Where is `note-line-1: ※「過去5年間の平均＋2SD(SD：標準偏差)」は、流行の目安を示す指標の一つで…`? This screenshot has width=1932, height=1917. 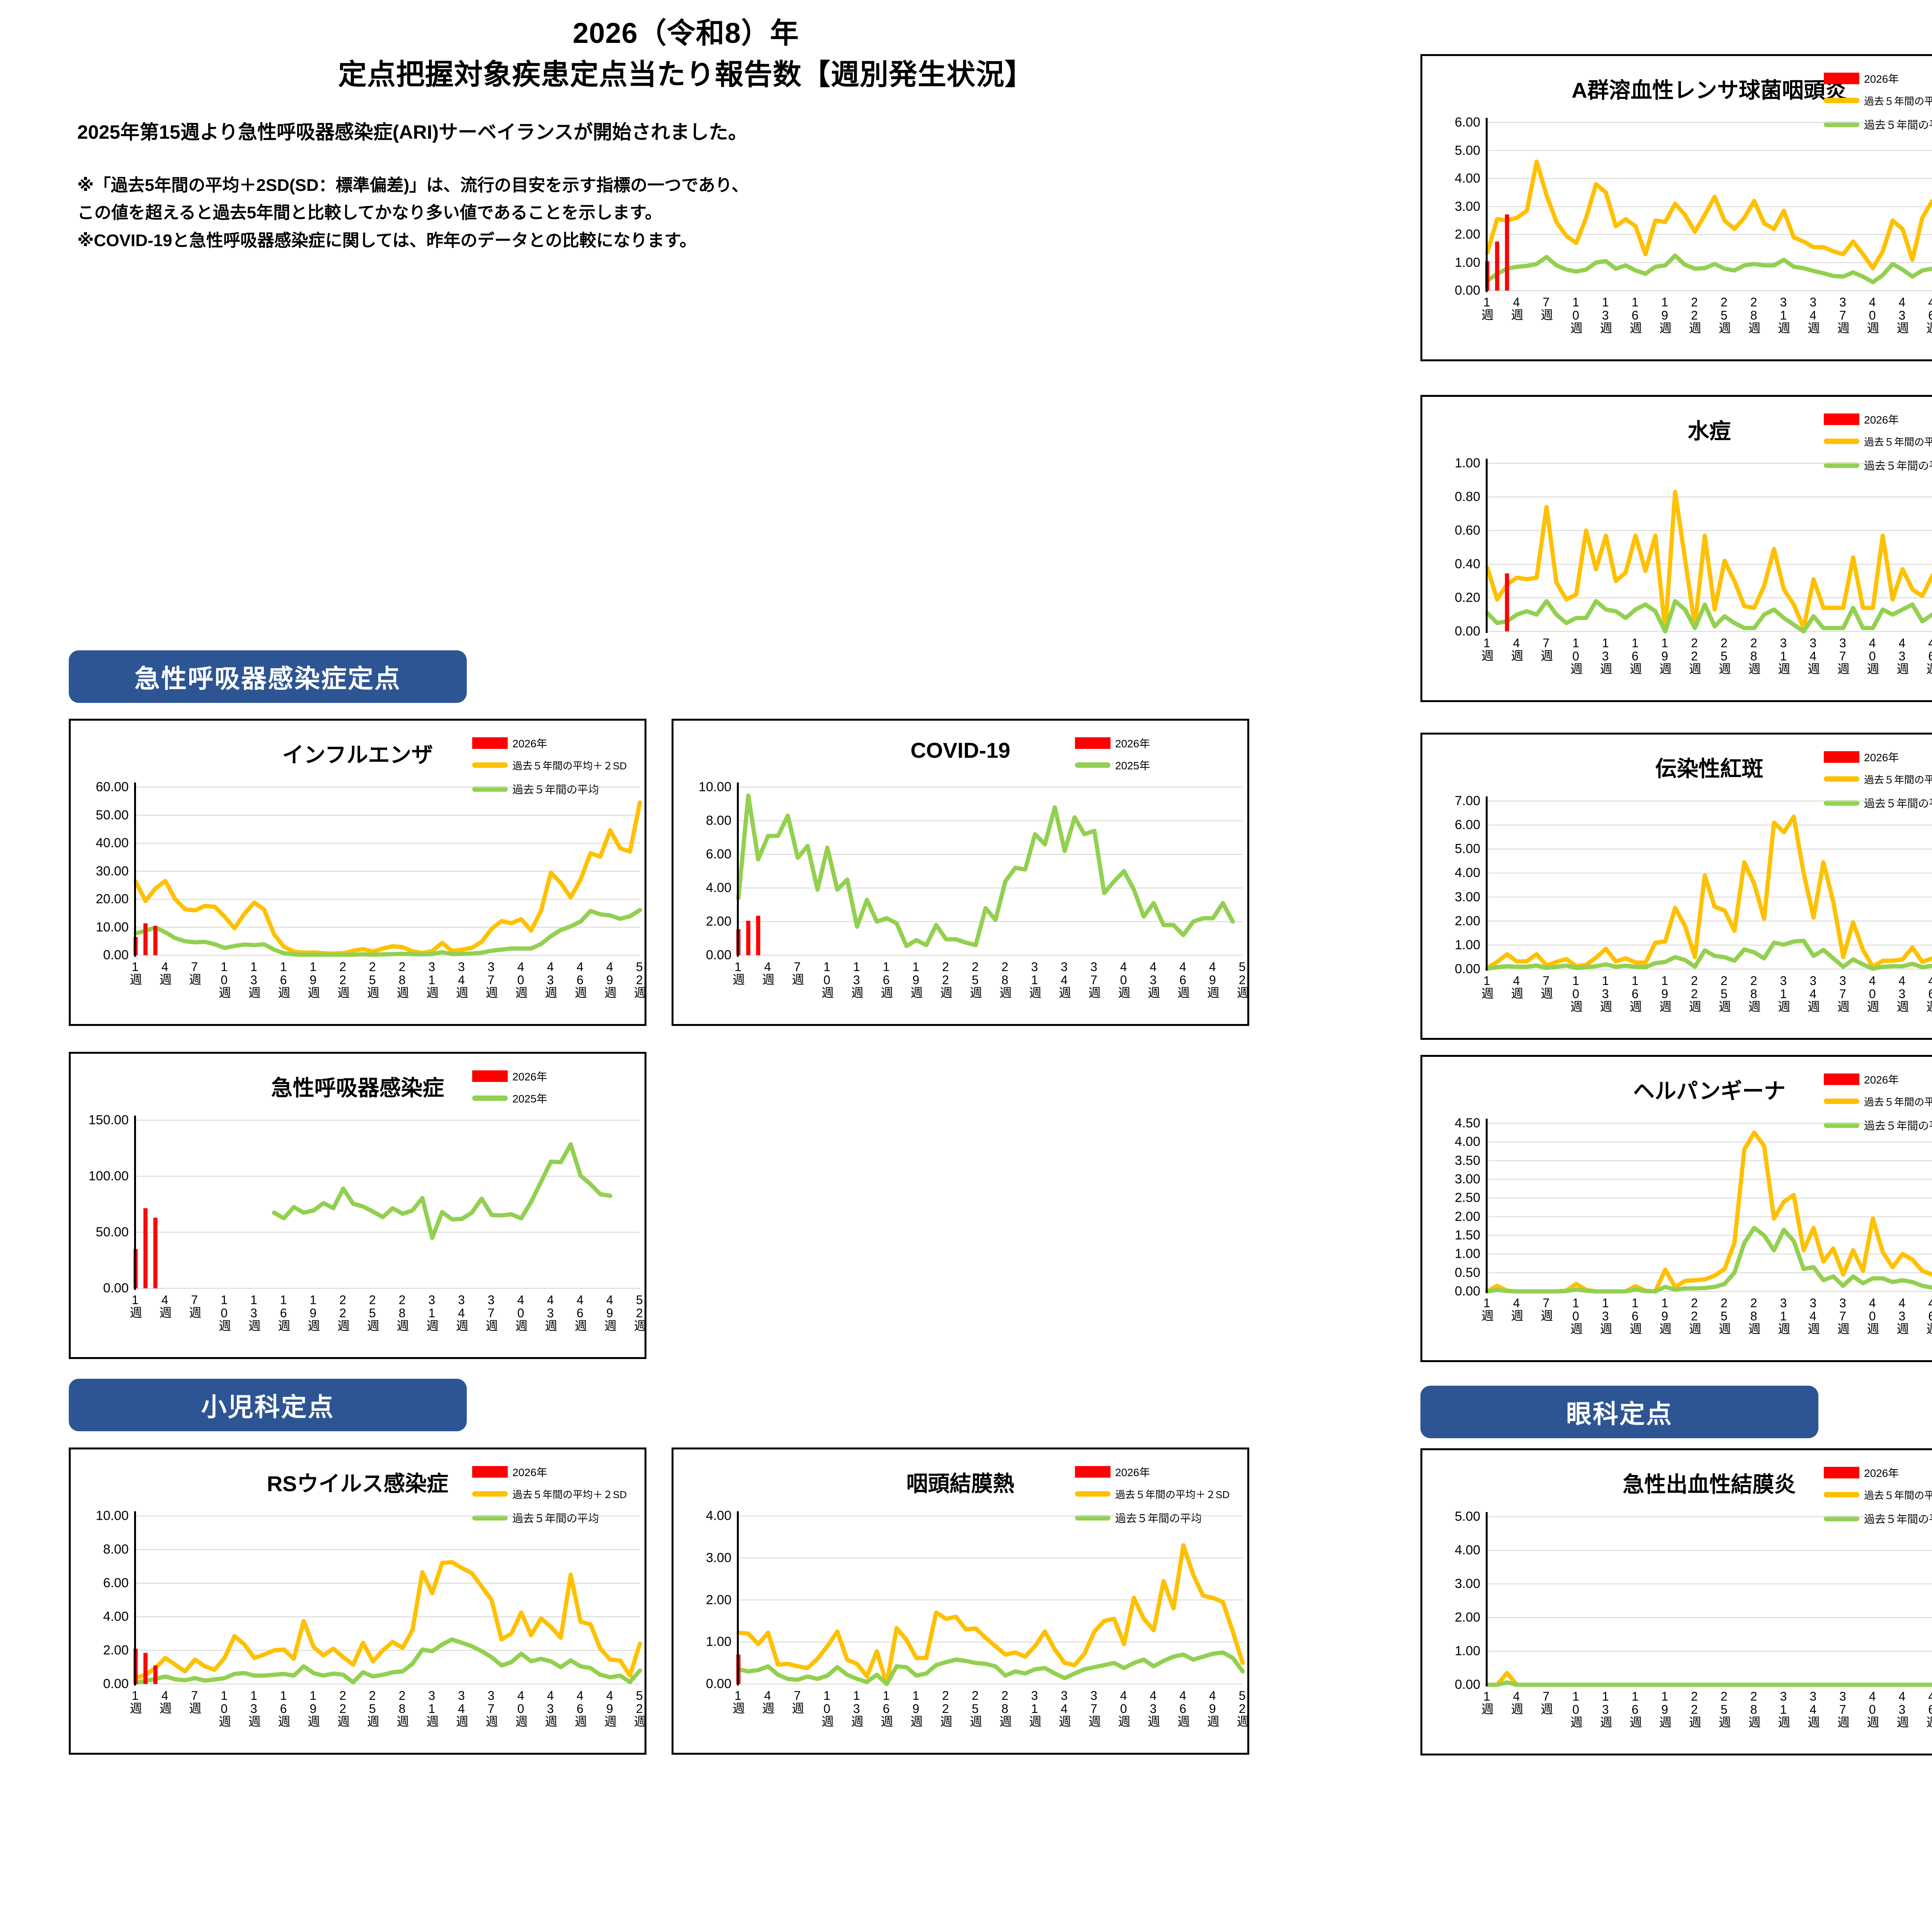 note-line-1: ※「過去5年間の平均＋2SD(SD：標準偏差)」は、流行の目安を示す指標の一つで… is located at coordinates (413, 185).